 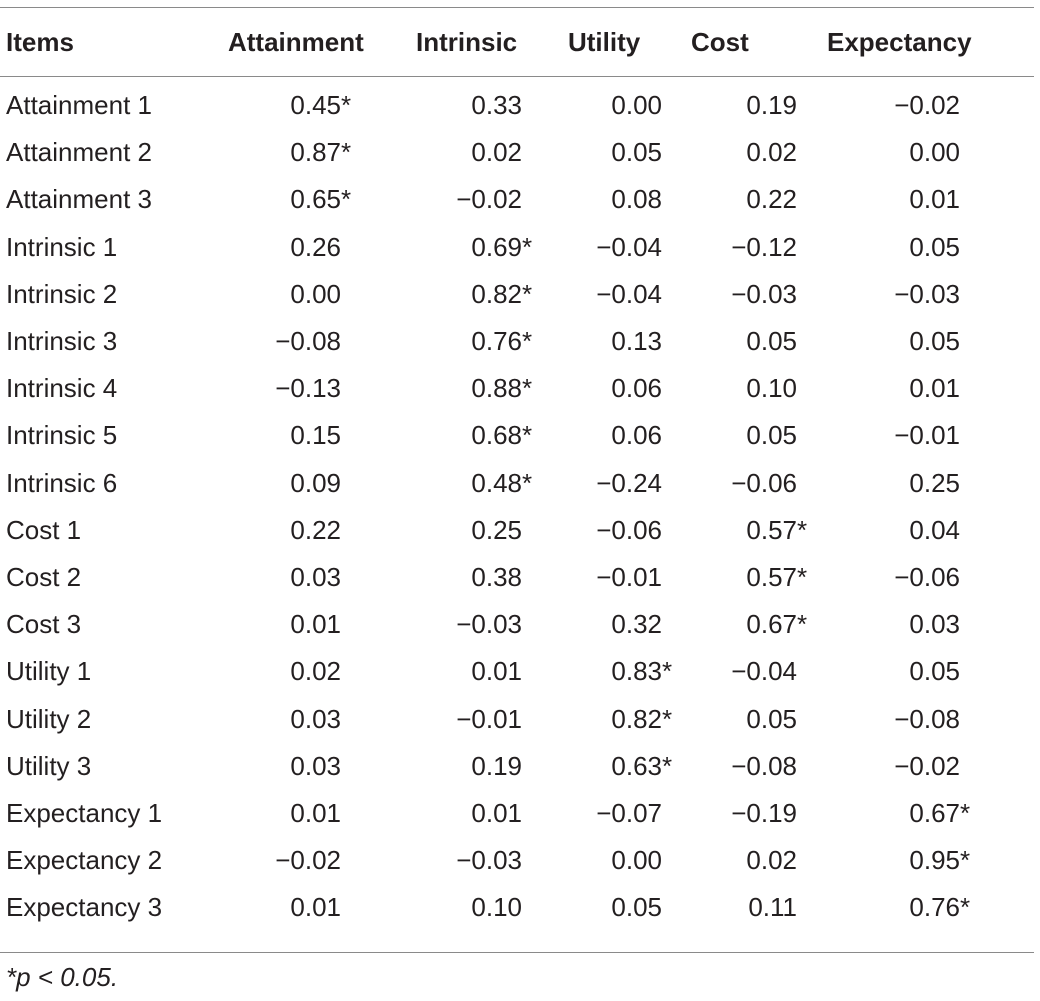 What do you see at coordinates (618, 152) in the screenshot?
I see `cell-utility: 0.05` at bounding box center [618, 152].